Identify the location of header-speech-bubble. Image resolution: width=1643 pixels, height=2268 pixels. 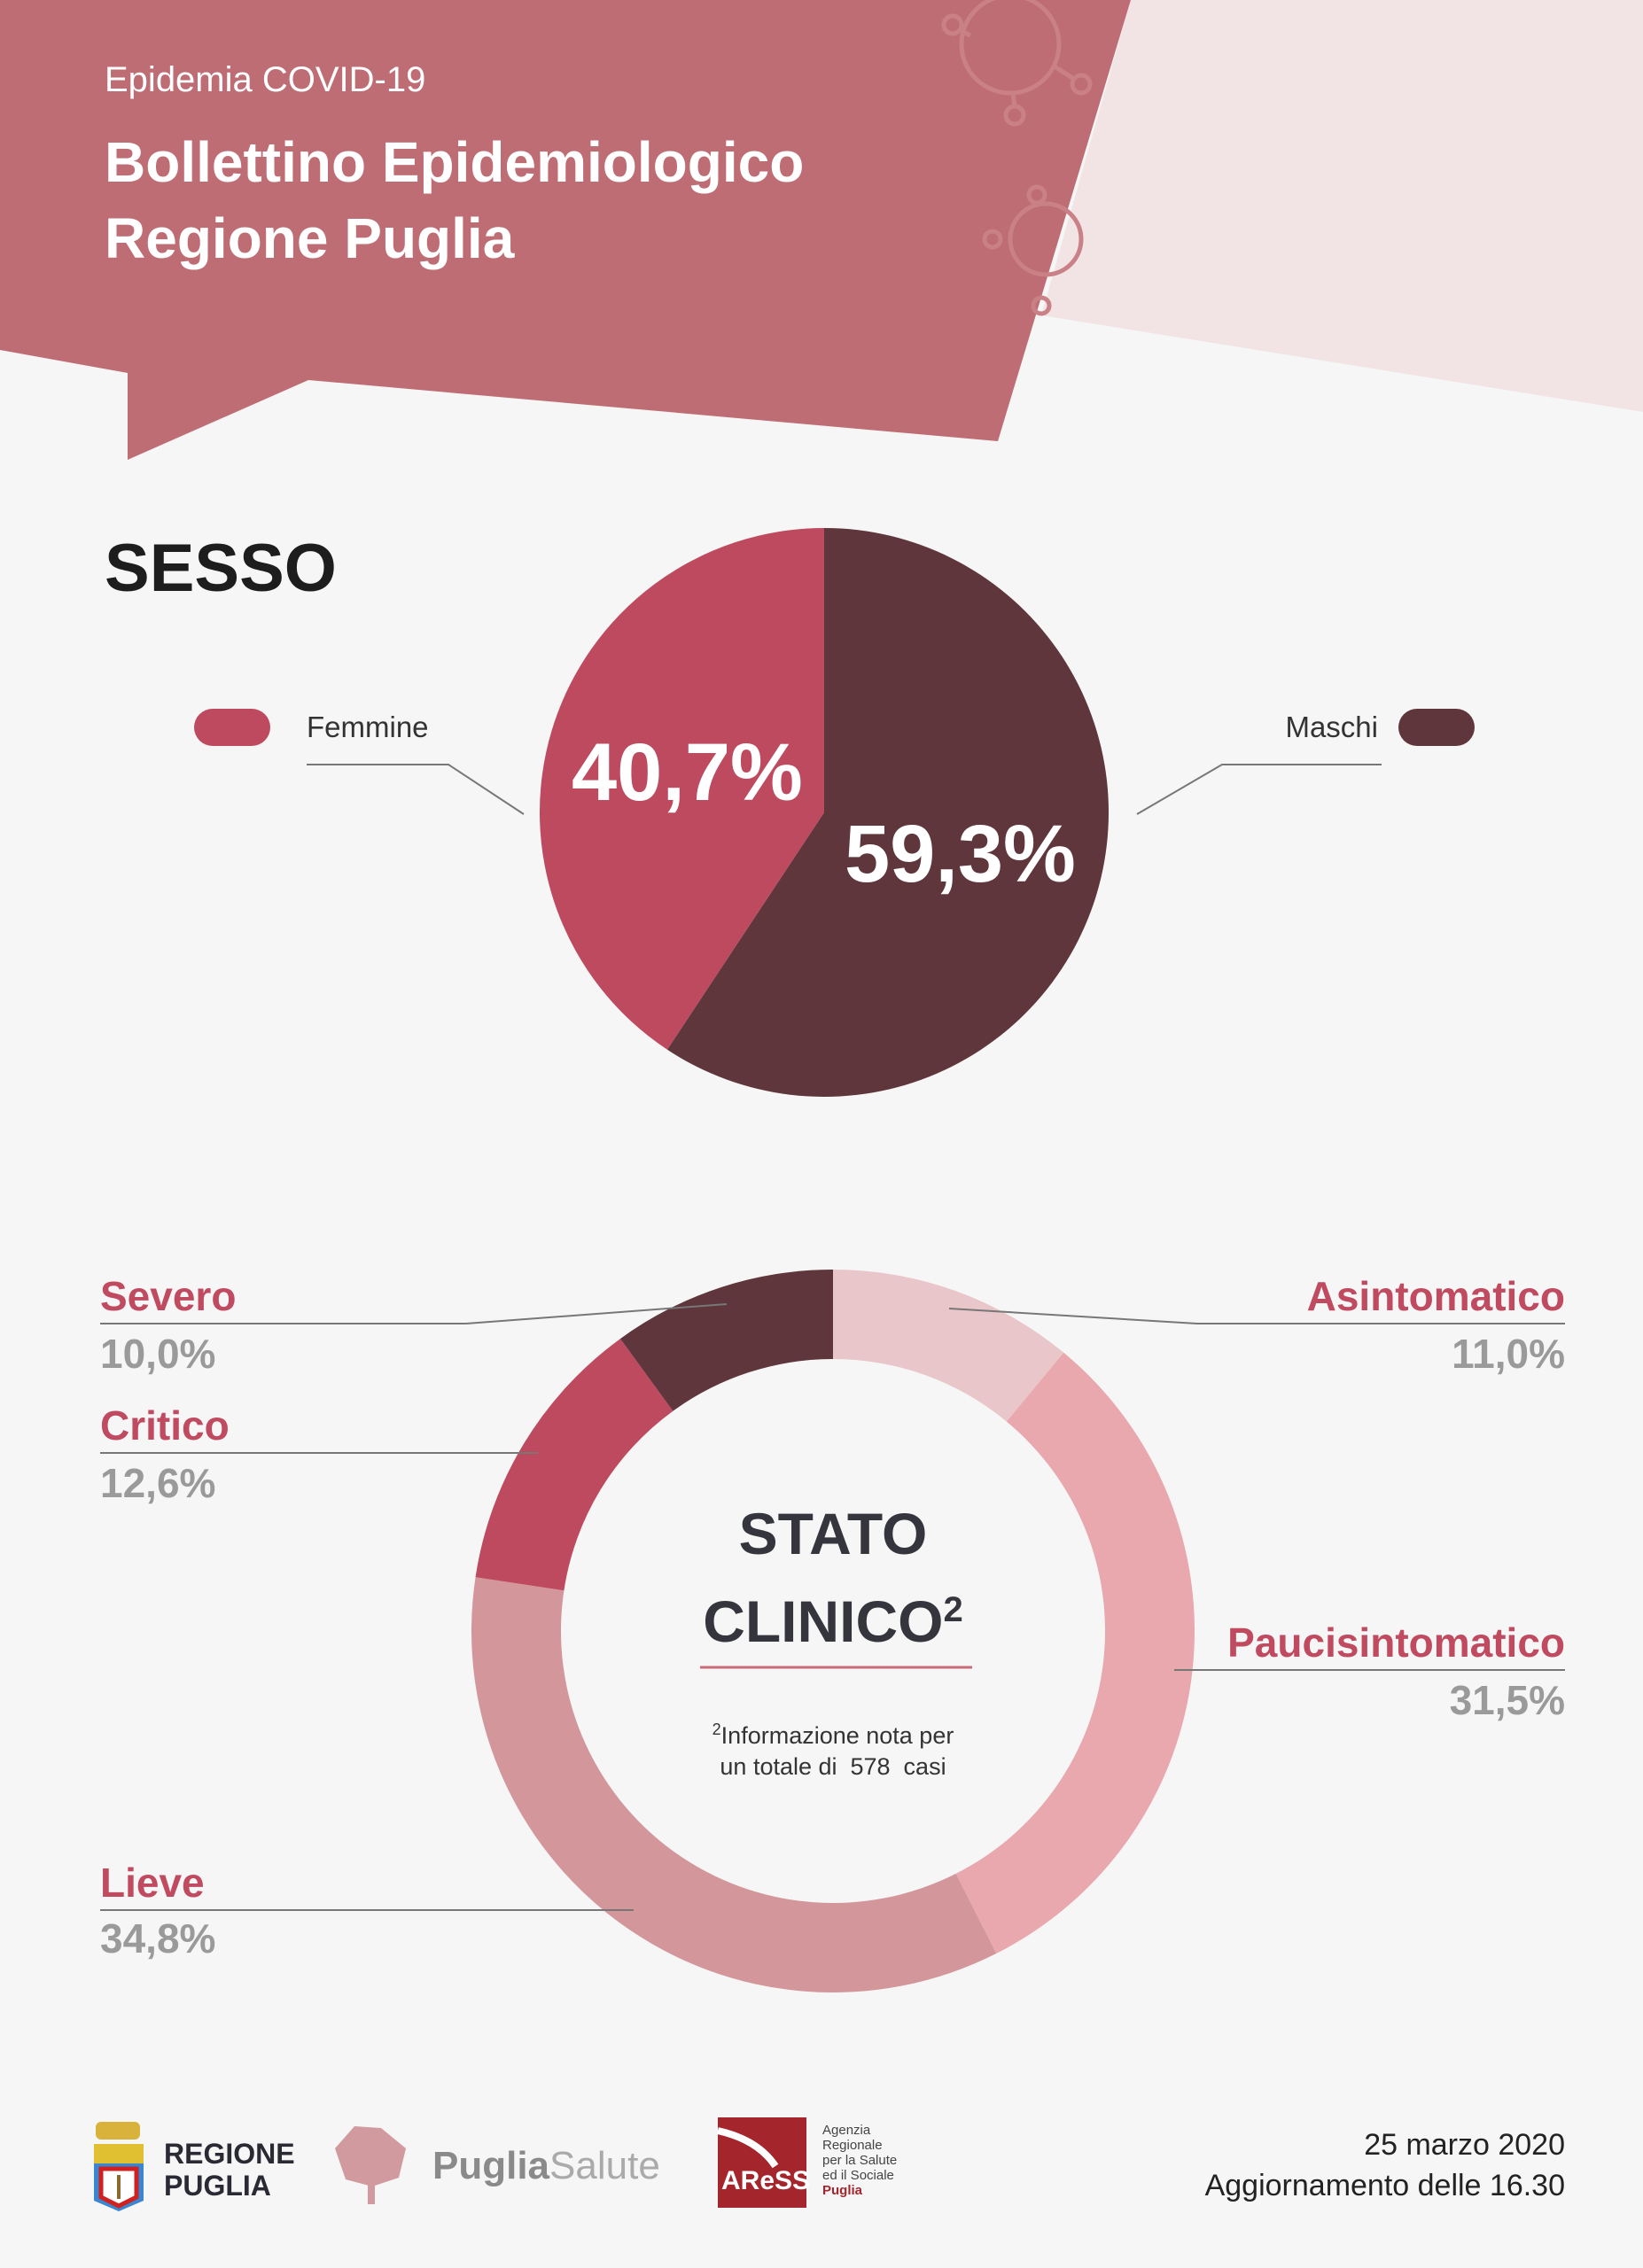
(565, 230).